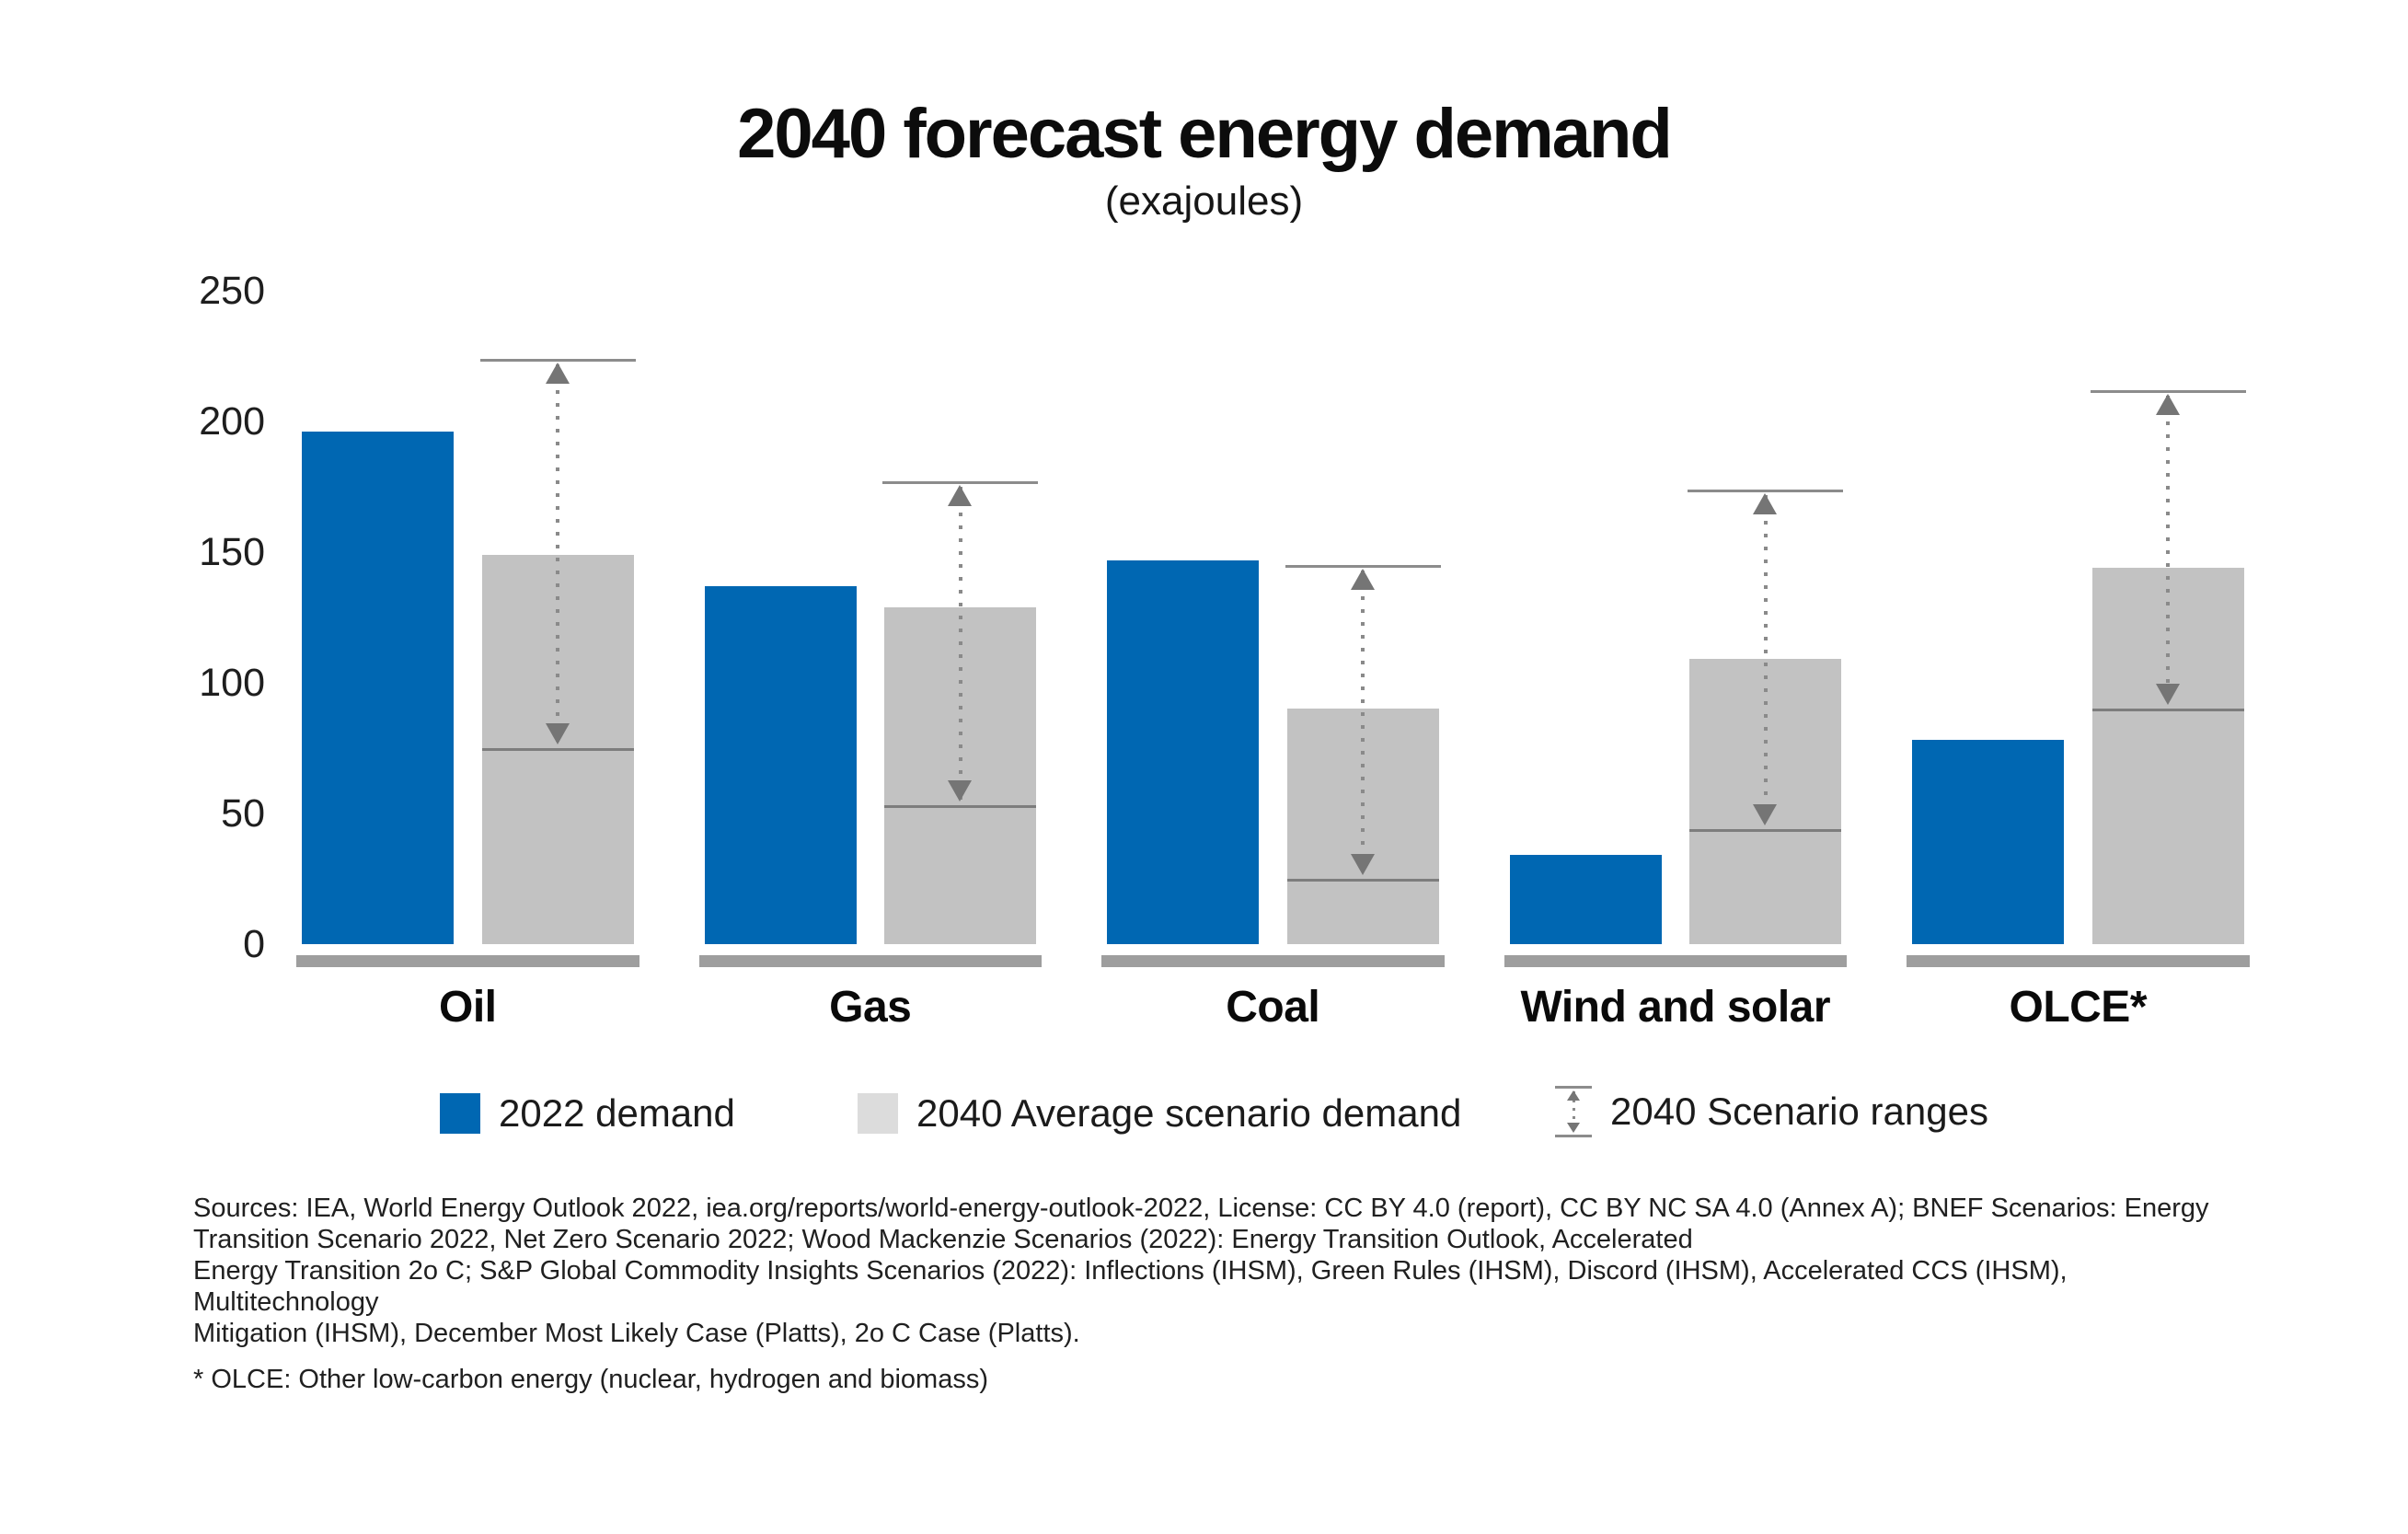  What do you see at coordinates (1573, 1088) in the screenshot?
I see `range-icon-top-cap` at bounding box center [1573, 1088].